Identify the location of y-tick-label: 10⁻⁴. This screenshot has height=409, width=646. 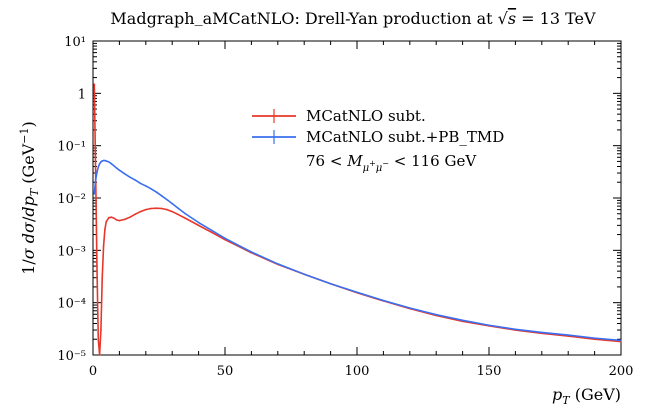
(71, 304).